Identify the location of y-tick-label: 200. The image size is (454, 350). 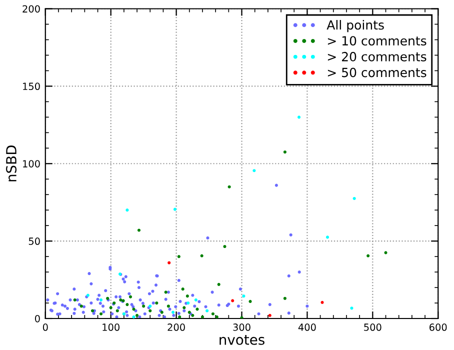
(31, 9).